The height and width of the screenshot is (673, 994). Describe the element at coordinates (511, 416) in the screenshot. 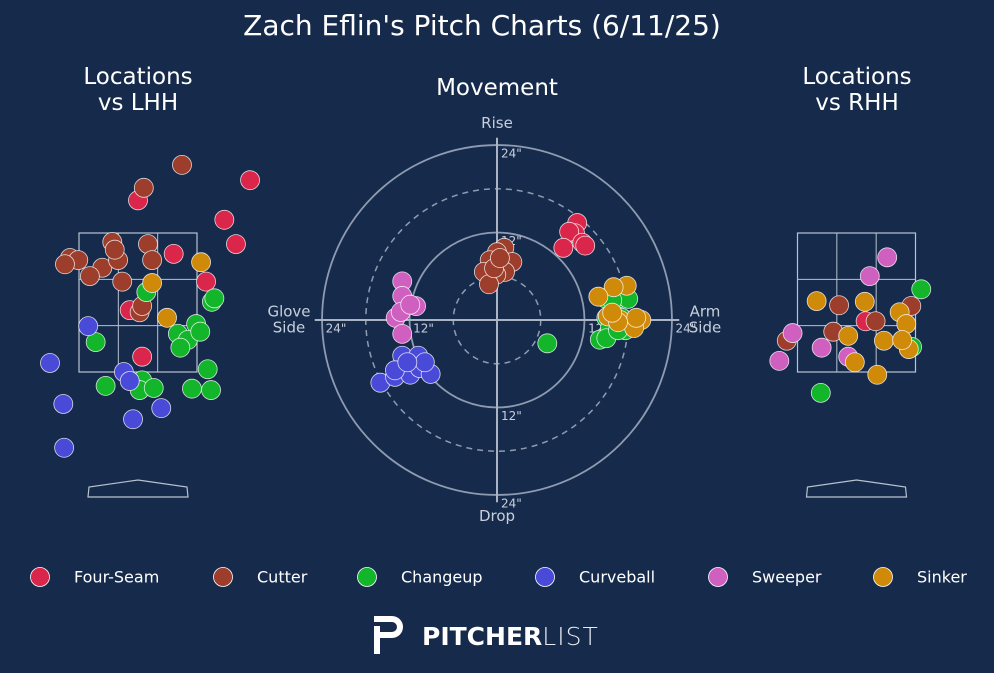

I see `y-tick-label: 12"` at that location.